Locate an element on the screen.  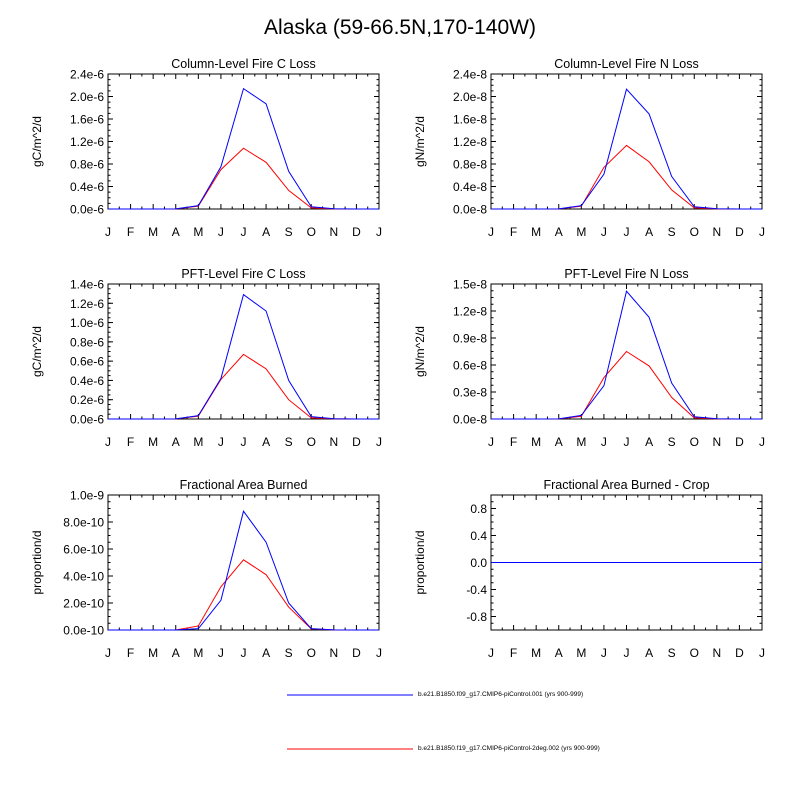
y-tick-label: 0.0 is located at coordinates (478, 563).